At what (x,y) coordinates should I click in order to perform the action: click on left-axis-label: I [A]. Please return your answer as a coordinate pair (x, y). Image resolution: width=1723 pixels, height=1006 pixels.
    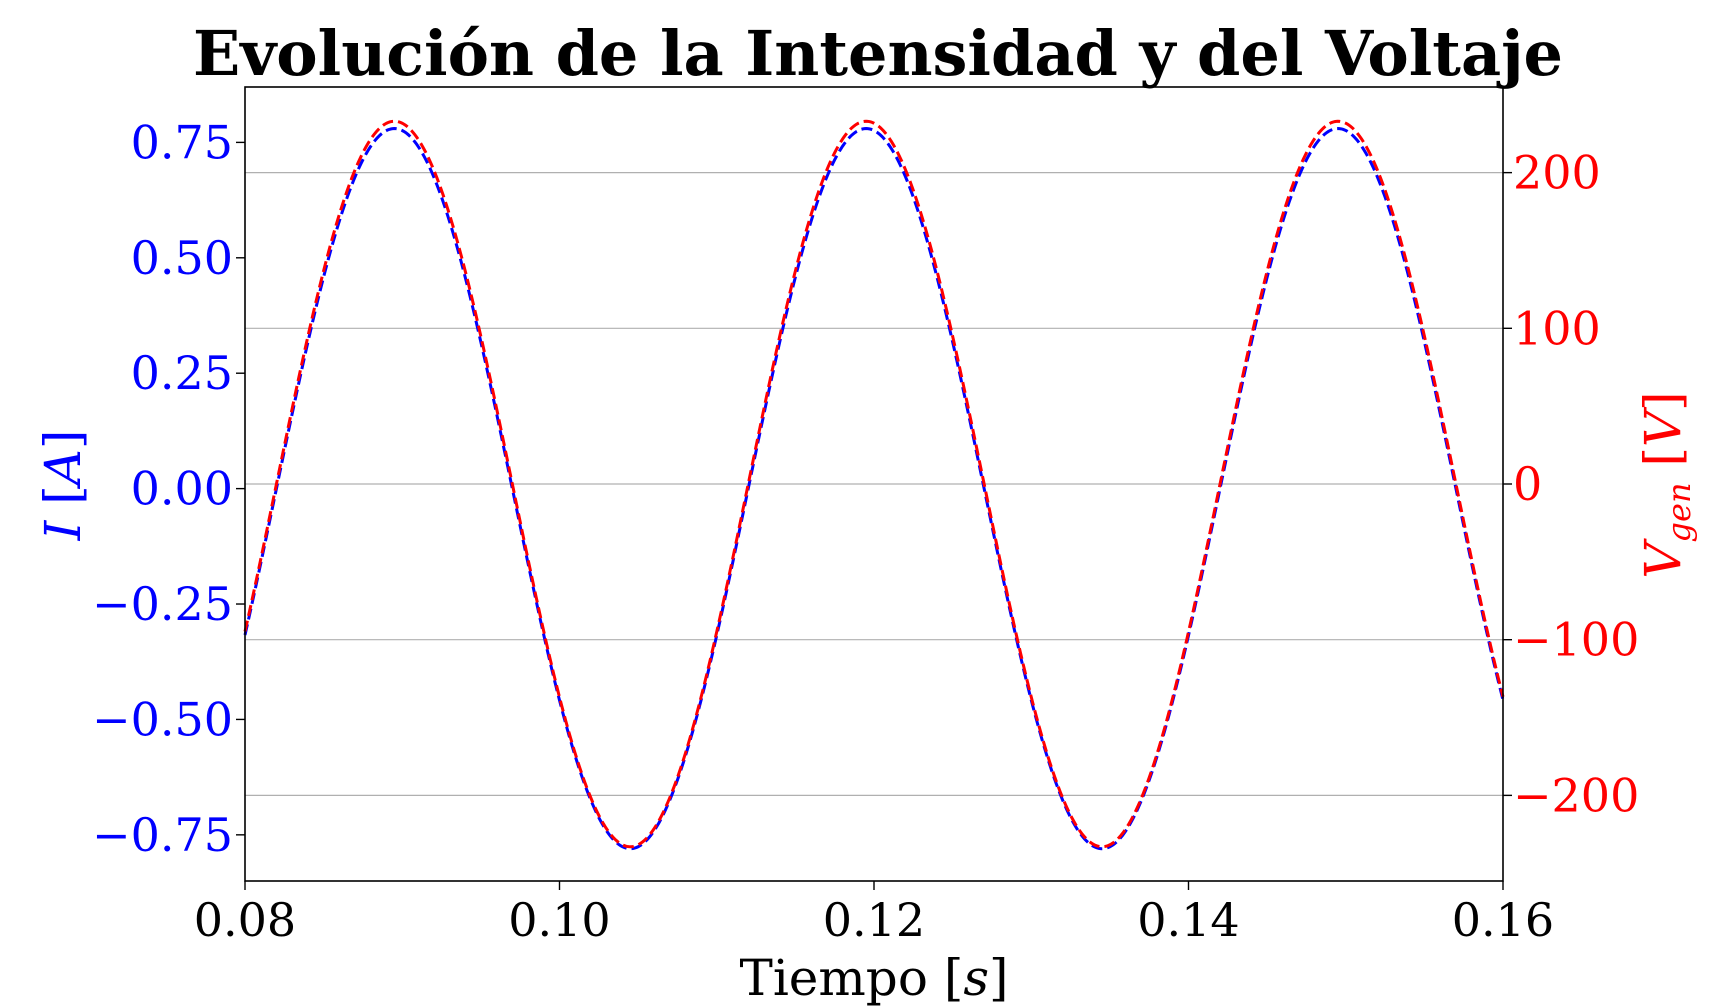
    Looking at the image, I should click on (63, 486).